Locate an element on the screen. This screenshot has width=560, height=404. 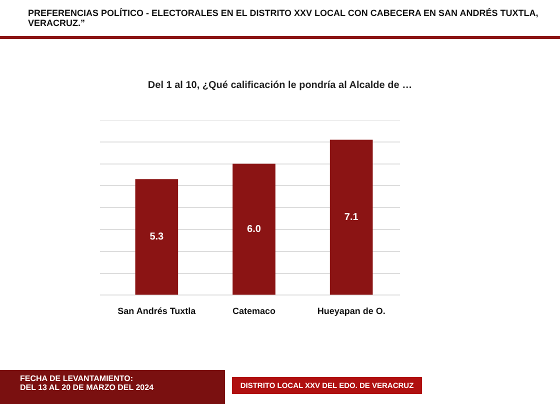
data-label: 6.0 is located at coordinates (254, 229).